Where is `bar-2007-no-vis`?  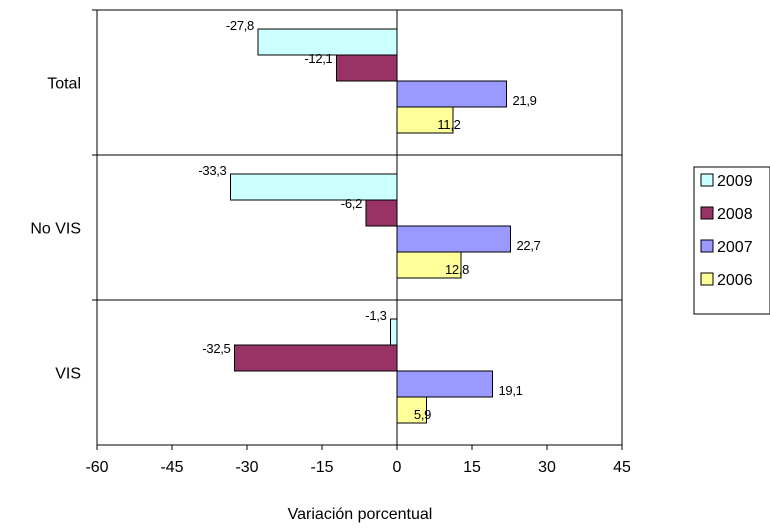 bar-2007-no-vis is located at coordinates (453, 239).